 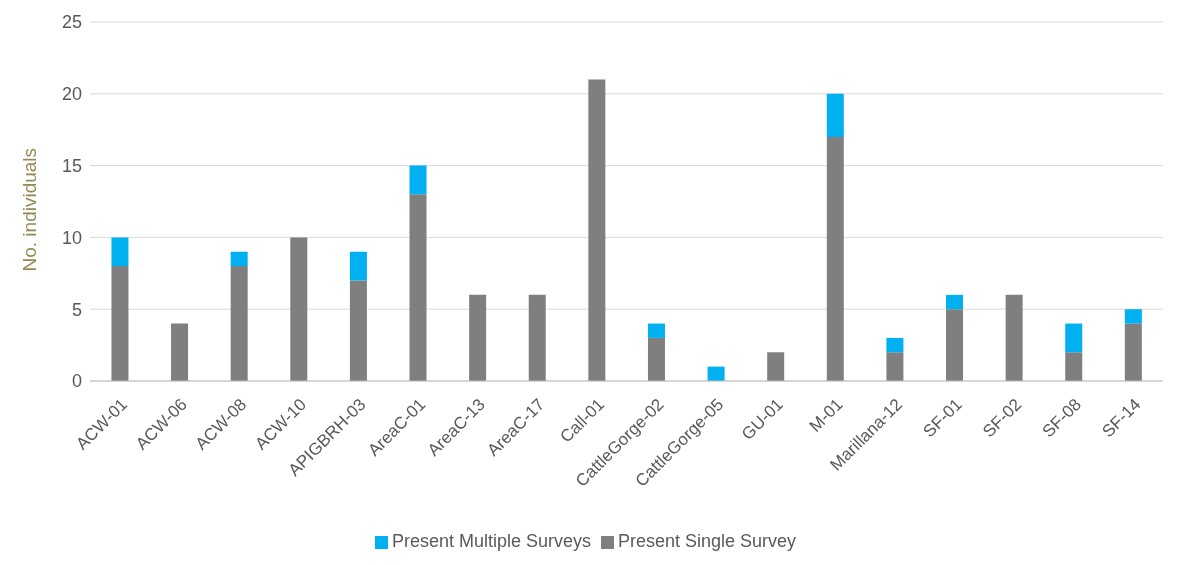 What do you see at coordinates (707, 541) in the screenshot?
I see `legend-label: Present Single Survey` at bounding box center [707, 541].